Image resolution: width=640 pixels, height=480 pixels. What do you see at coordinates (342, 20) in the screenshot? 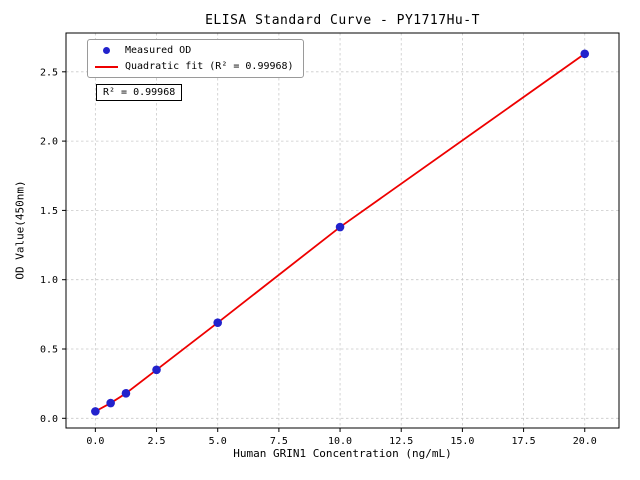
I see `chart-title: ELISA Standard Curve - PY1717Hu-T` at bounding box center [342, 20].